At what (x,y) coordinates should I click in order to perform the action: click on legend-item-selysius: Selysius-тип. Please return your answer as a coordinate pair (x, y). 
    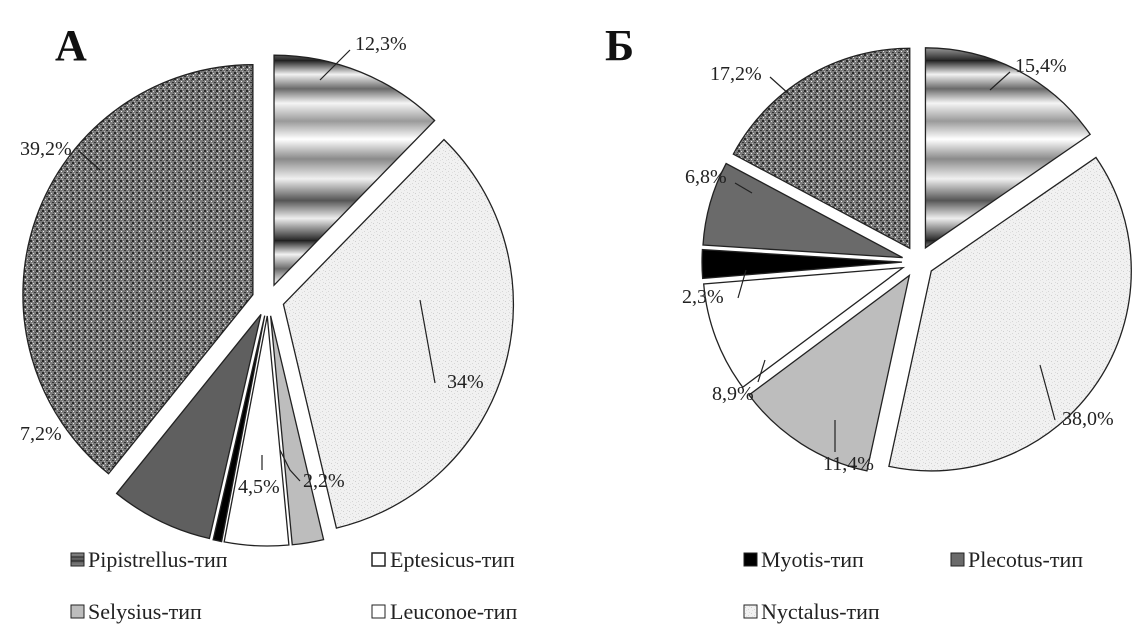
    Looking at the image, I should click on (136, 611).